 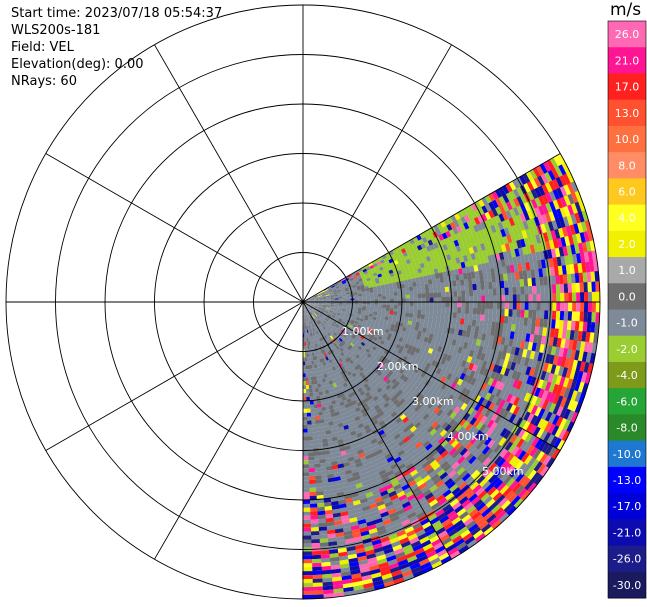 I want to click on colorbar-tick-label: 26.0, so click(x=627, y=34).